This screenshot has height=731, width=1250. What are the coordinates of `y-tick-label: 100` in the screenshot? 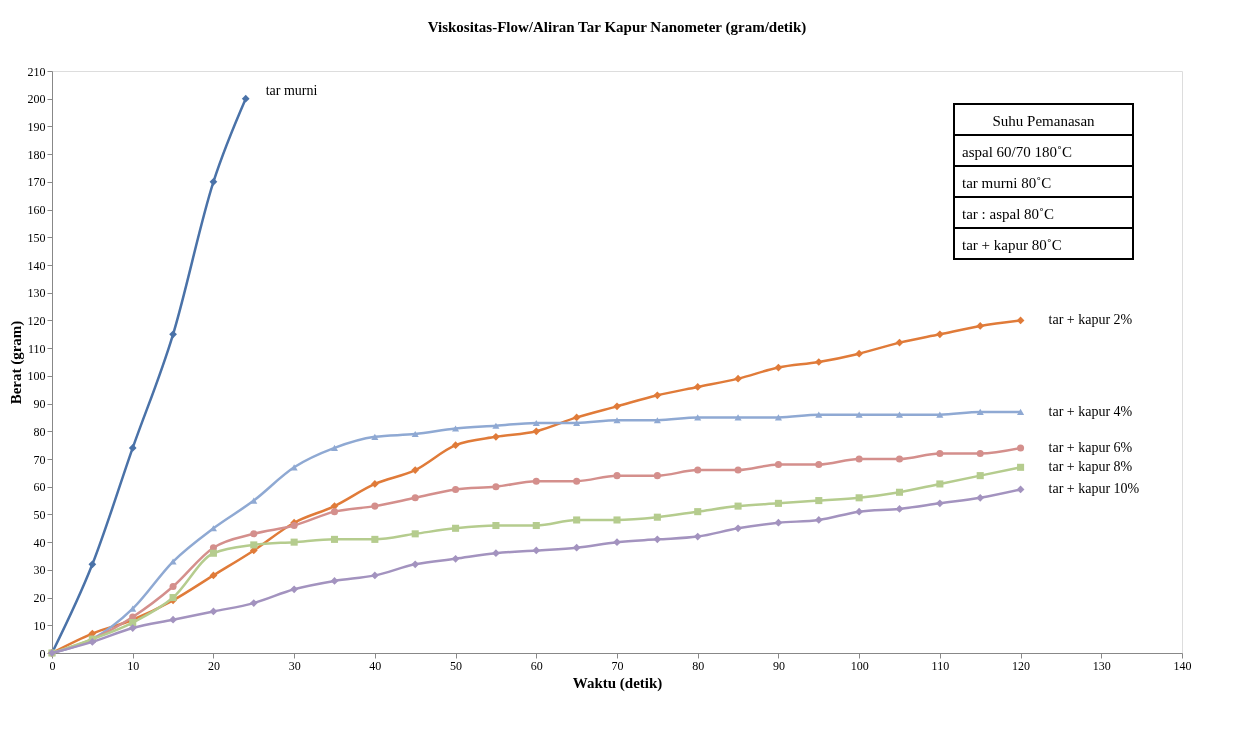 It's located at (36, 376).